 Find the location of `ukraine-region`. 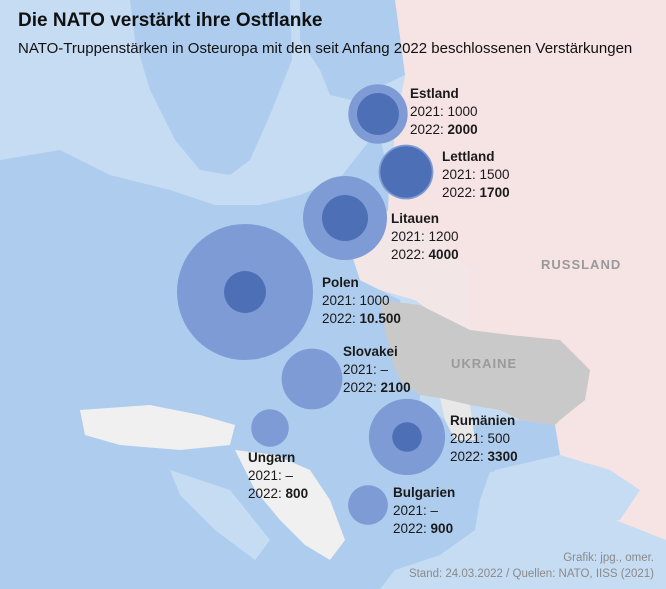

ukraine-region is located at coordinates (485, 362).